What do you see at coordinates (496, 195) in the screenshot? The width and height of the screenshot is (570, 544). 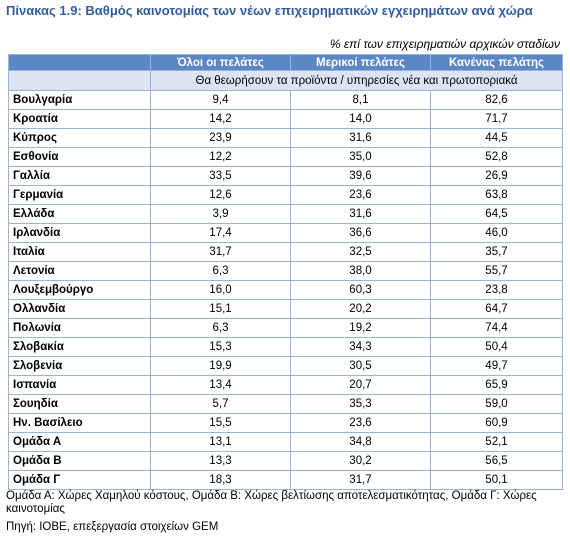 I see `cell-value: 63,8` at bounding box center [496, 195].